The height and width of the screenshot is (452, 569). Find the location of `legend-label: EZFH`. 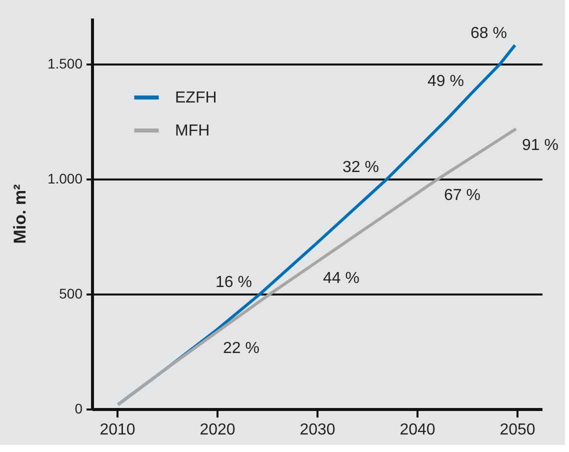

legend-label: EZFH is located at coordinates (196, 98).